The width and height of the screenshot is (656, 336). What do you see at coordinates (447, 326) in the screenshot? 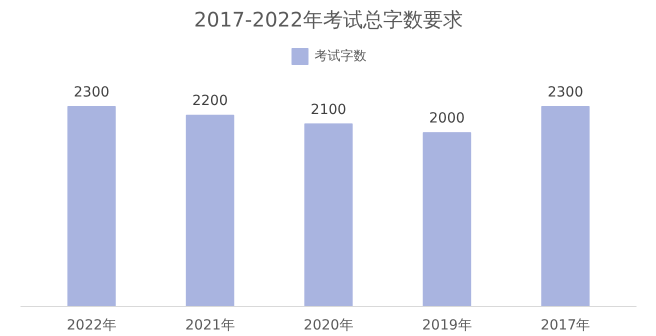
I see `x-tick-label: 2019年` at bounding box center [447, 326].